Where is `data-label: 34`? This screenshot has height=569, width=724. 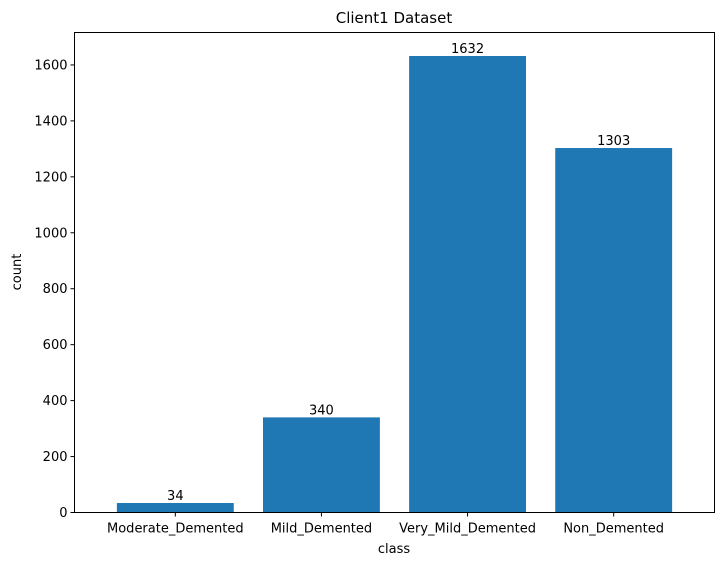
data-label: 34 is located at coordinates (175, 496).